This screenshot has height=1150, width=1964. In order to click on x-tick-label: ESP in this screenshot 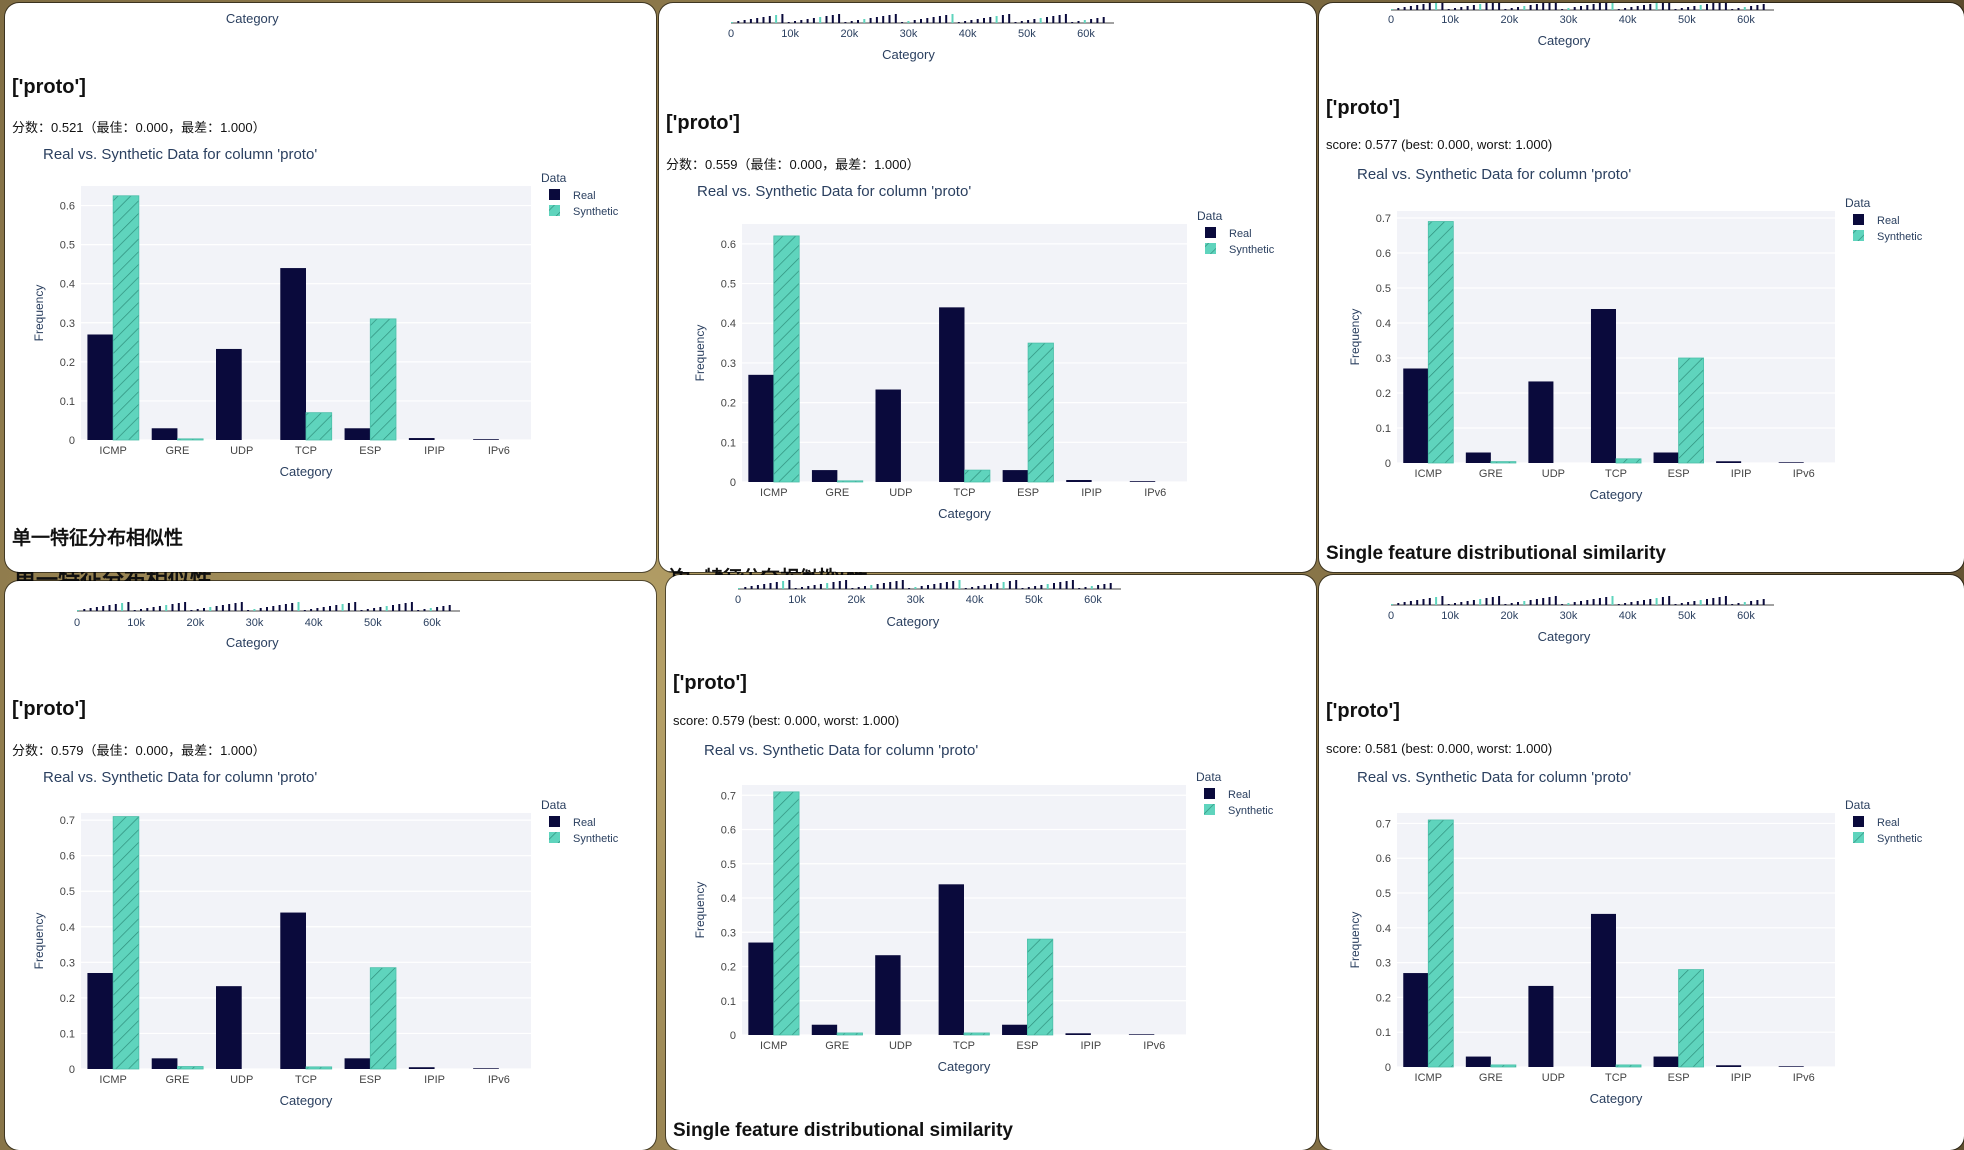, I will do `click(1028, 493)`.